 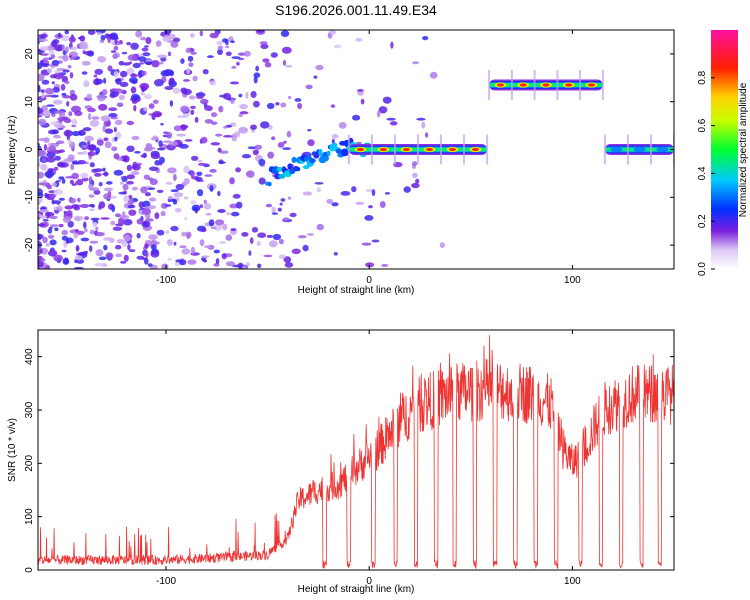 I want to click on figure-title: S196.2026.001.11.49.E34, so click(x=356, y=10).